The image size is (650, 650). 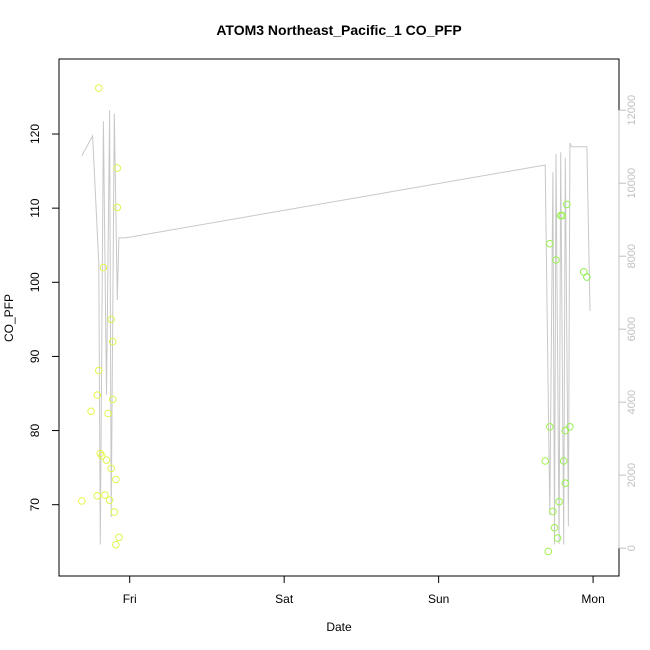 What do you see at coordinates (438, 599) in the screenshot?
I see `x-tick-label: Sun` at bounding box center [438, 599].